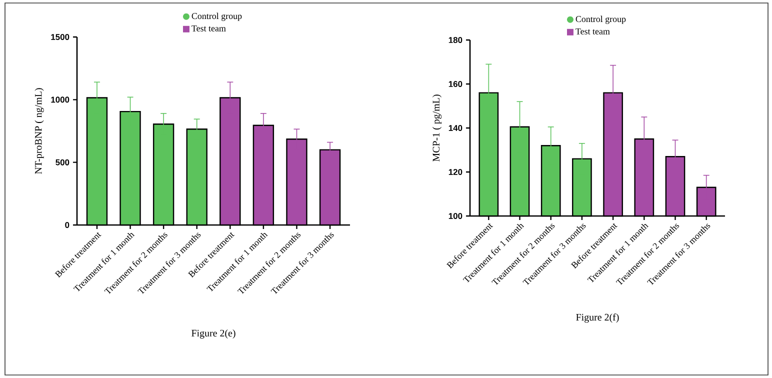 The height and width of the screenshot is (378, 772). I want to click on y-axis-title: NT-proBNP ( ng/mL), so click(39, 131).